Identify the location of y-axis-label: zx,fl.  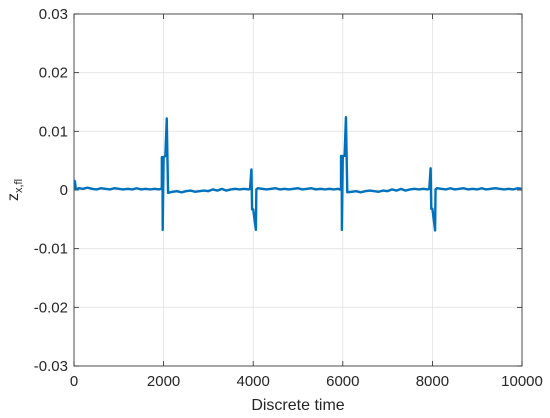
(15, 190).